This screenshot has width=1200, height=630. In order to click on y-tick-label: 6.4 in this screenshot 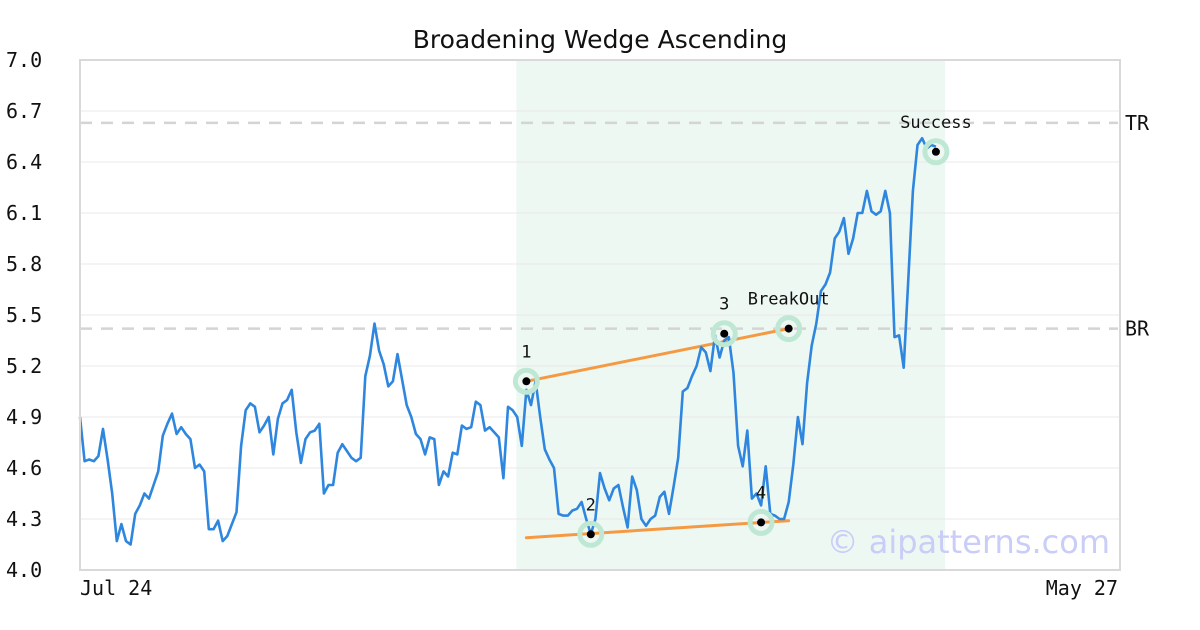, I will do `click(24, 162)`.